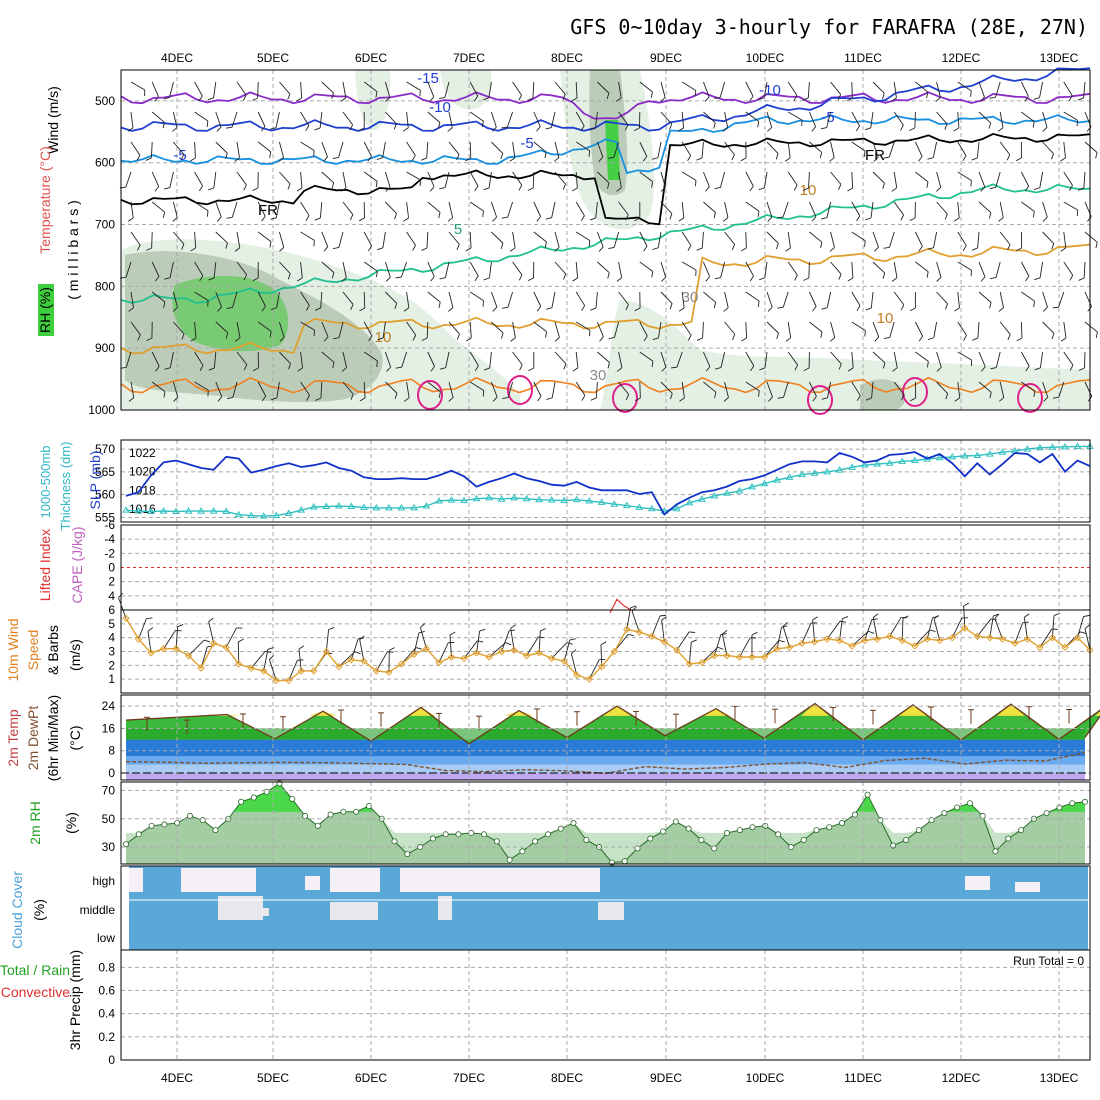  Describe the element at coordinates (1036, 98) in the screenshot. I see `upper-wind-barb-44-flag` at that location.